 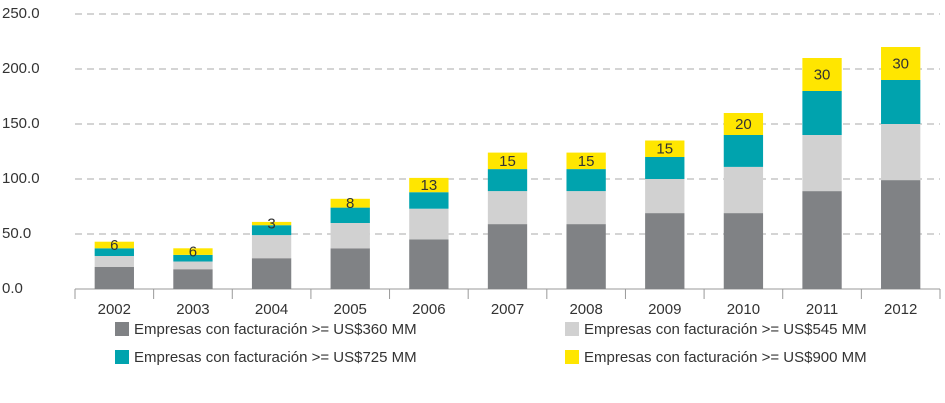 What do you see at coordinates (743, 309) in the screenshot?
I see `x-tick-label: 2010` at bounding box center [743, 309].